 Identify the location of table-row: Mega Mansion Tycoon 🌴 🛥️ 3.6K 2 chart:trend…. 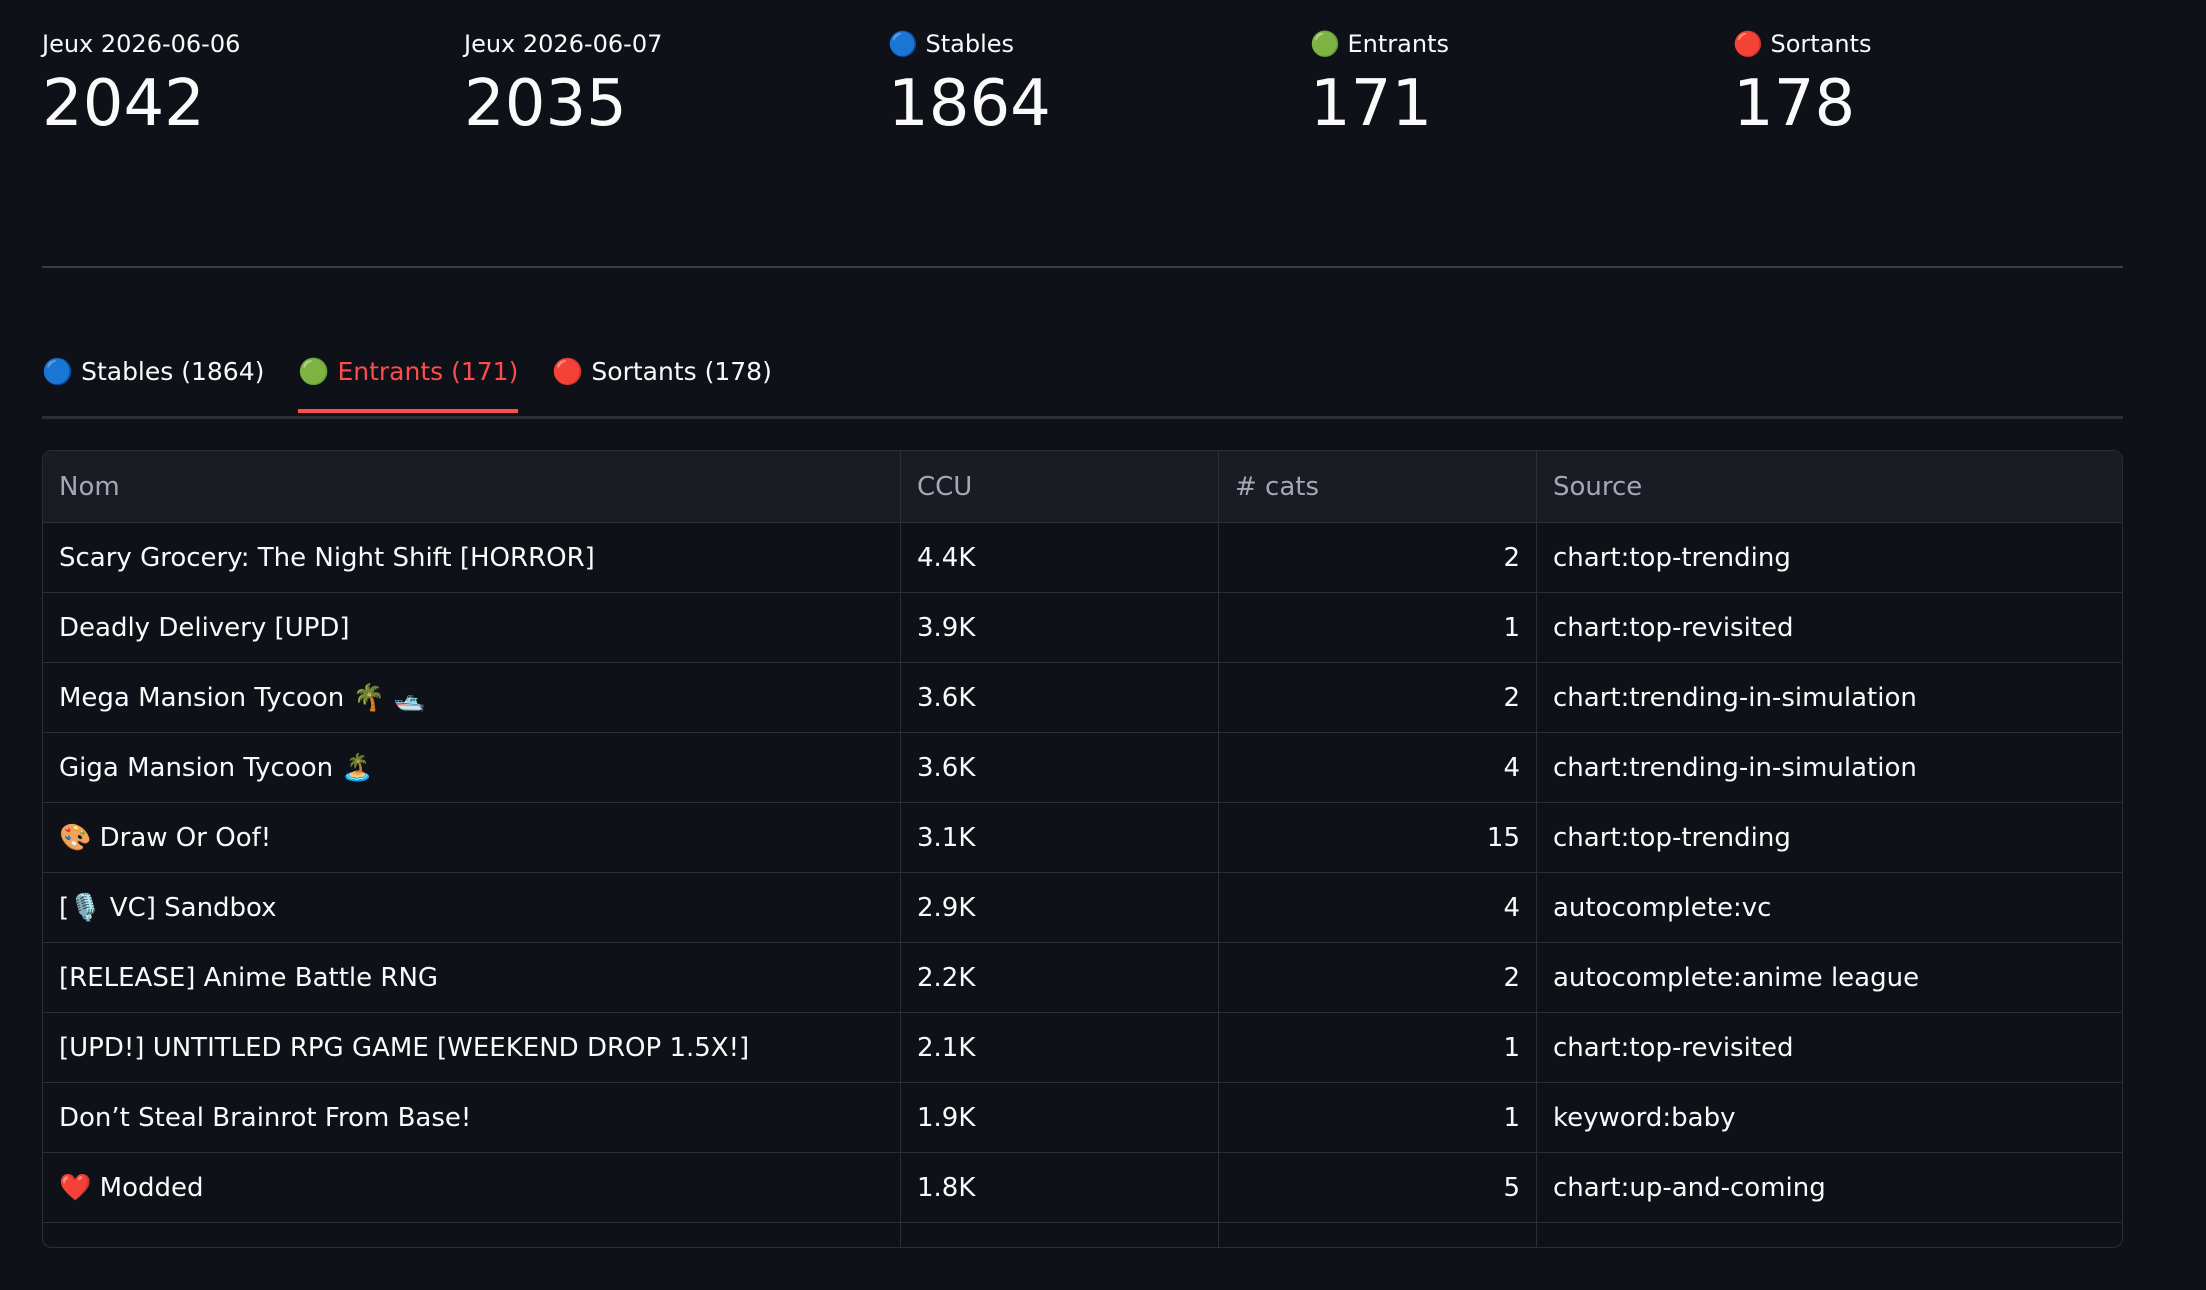
(1082, 698).